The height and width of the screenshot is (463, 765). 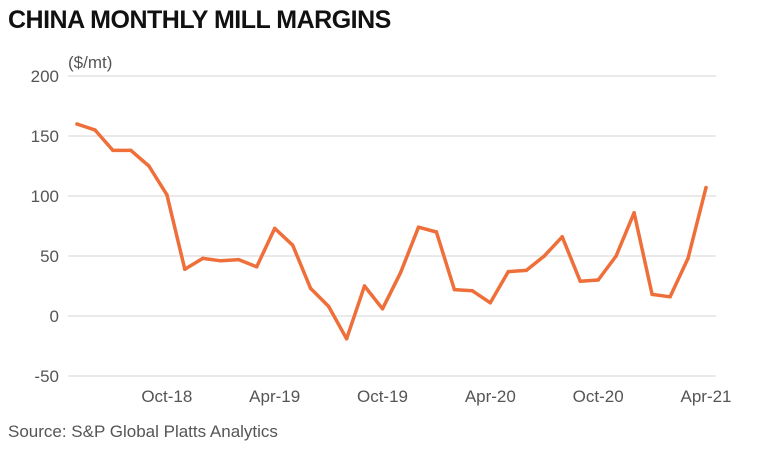 I want to click on y-tick-label: 50, so click(x=49, y=256).